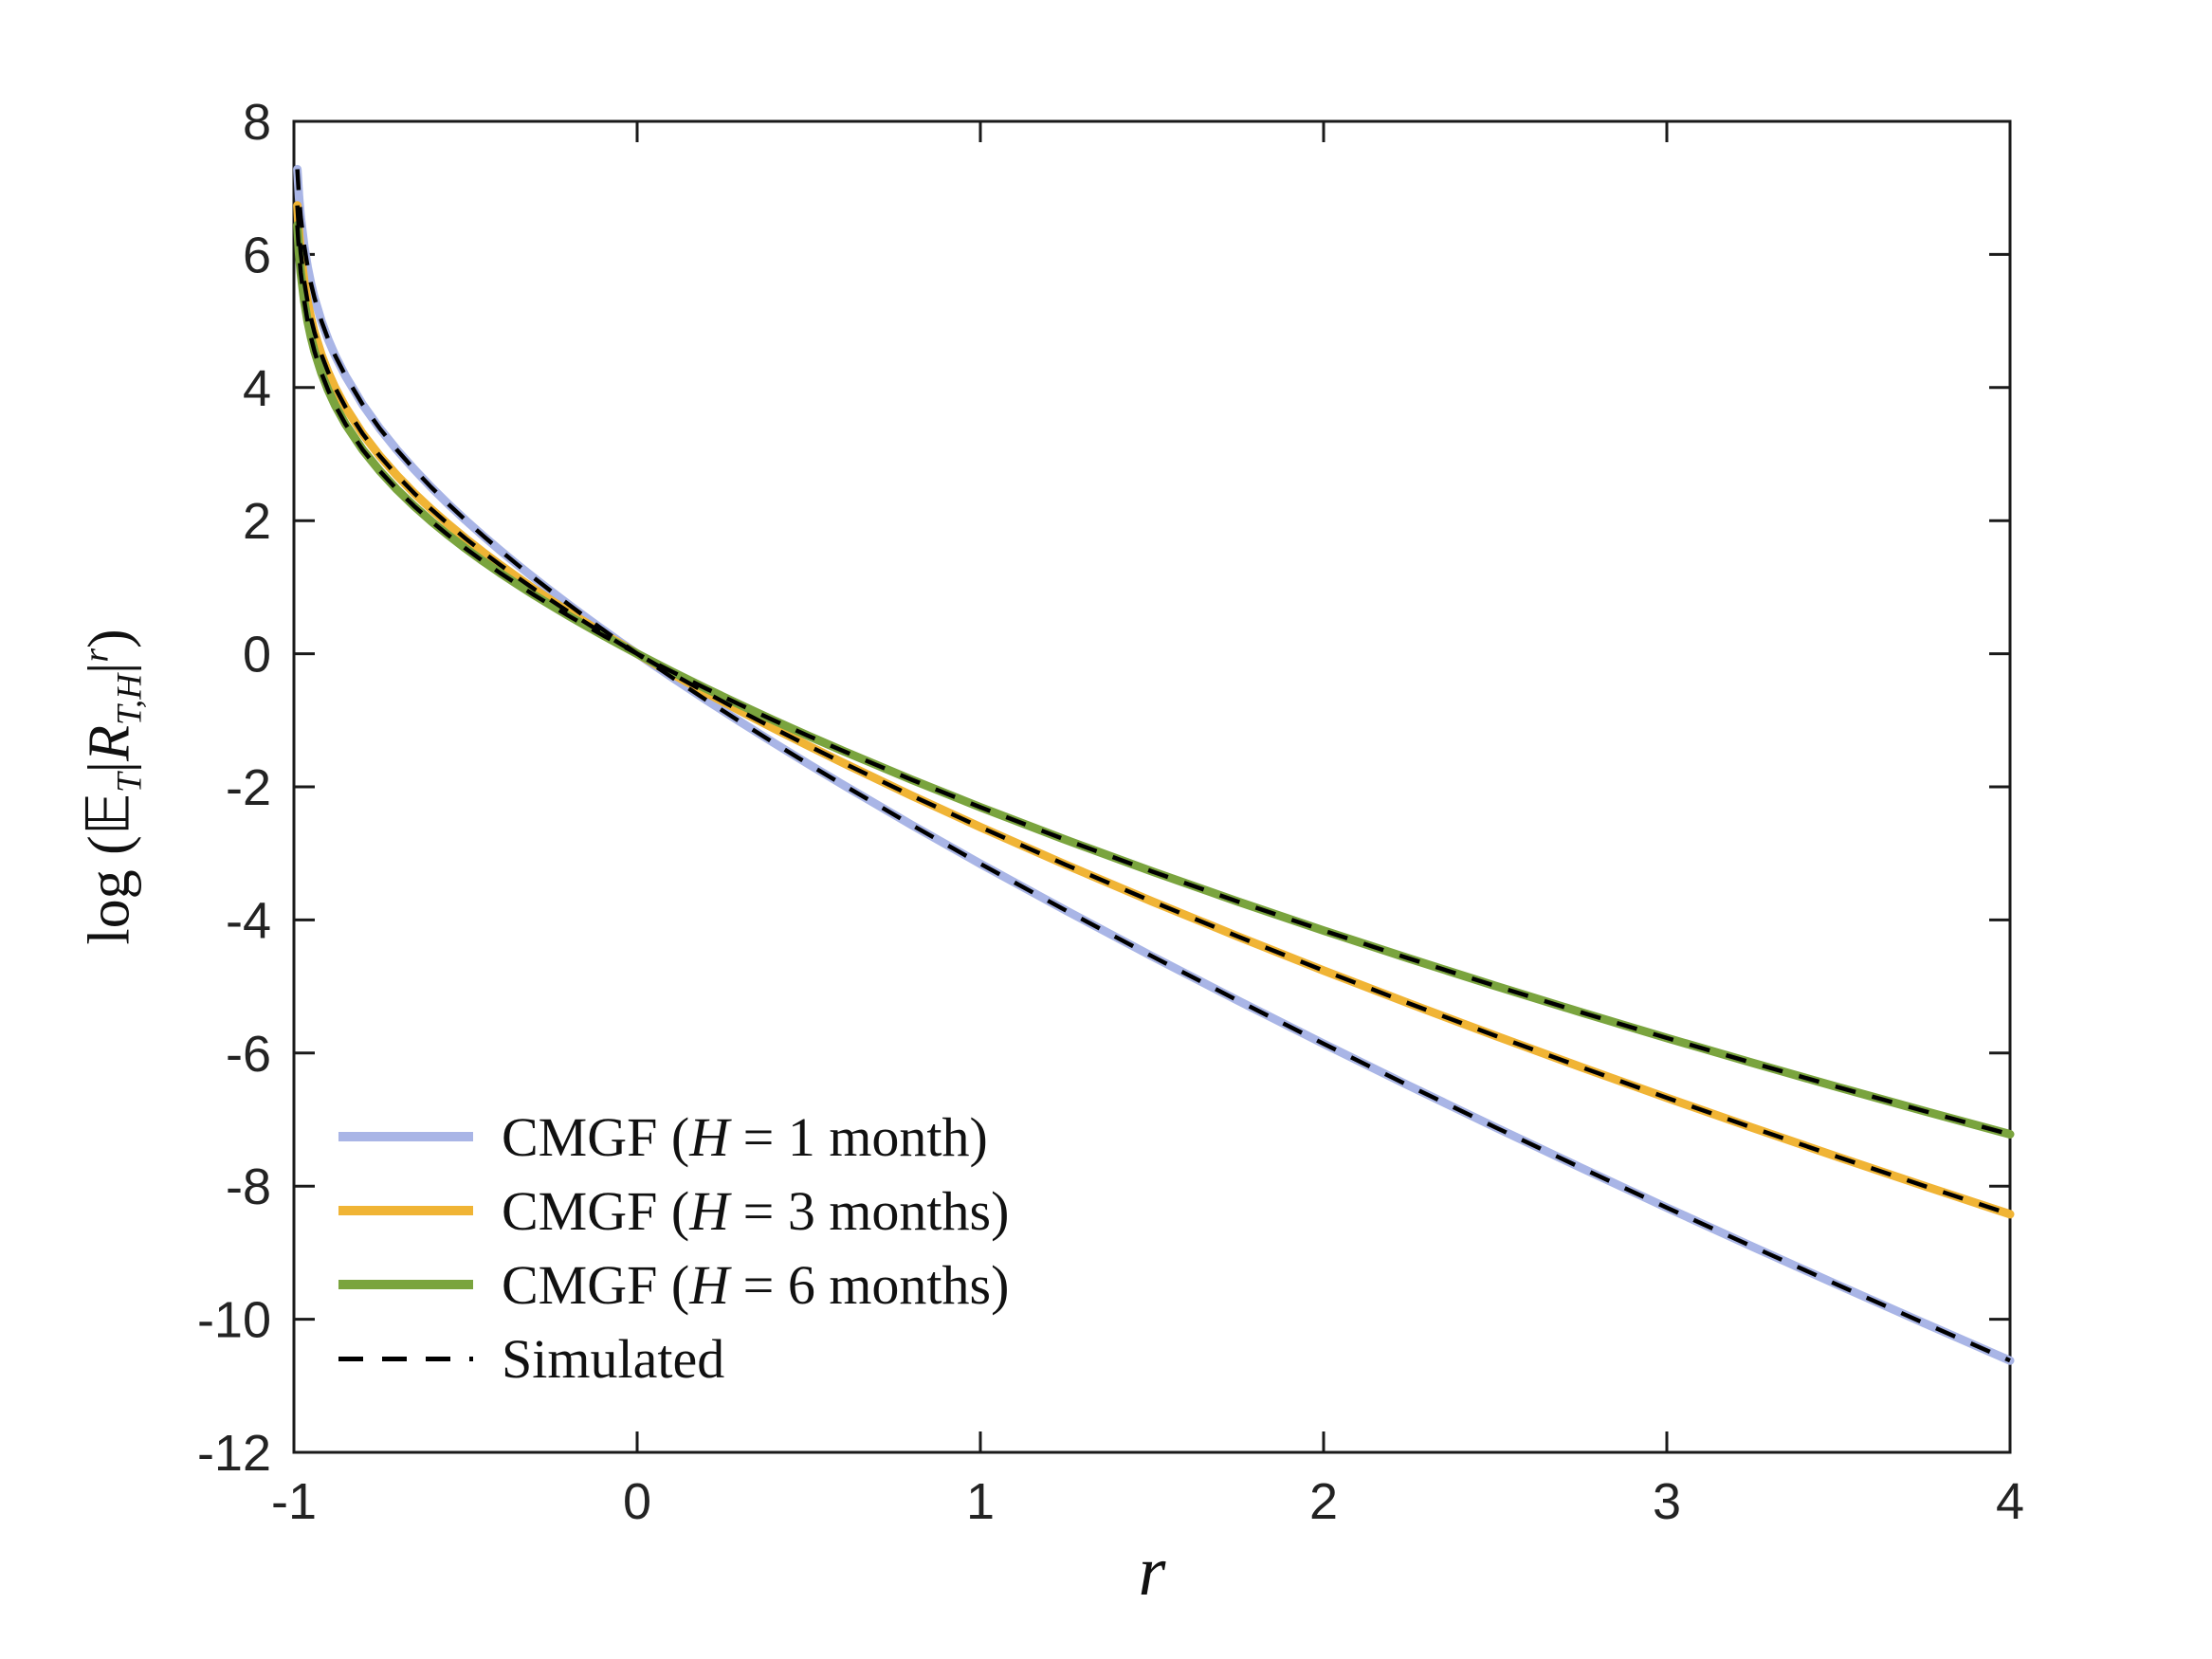 The image size is (2212, 1659). What do you see at coordinates (405, 1284) in the screenshot?
I see `legend-line-swatch-h6` at bounding box center [405, 1284].